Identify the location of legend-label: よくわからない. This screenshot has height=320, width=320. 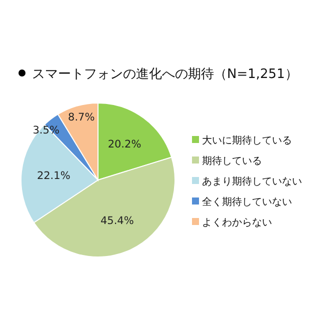
(237, 223).